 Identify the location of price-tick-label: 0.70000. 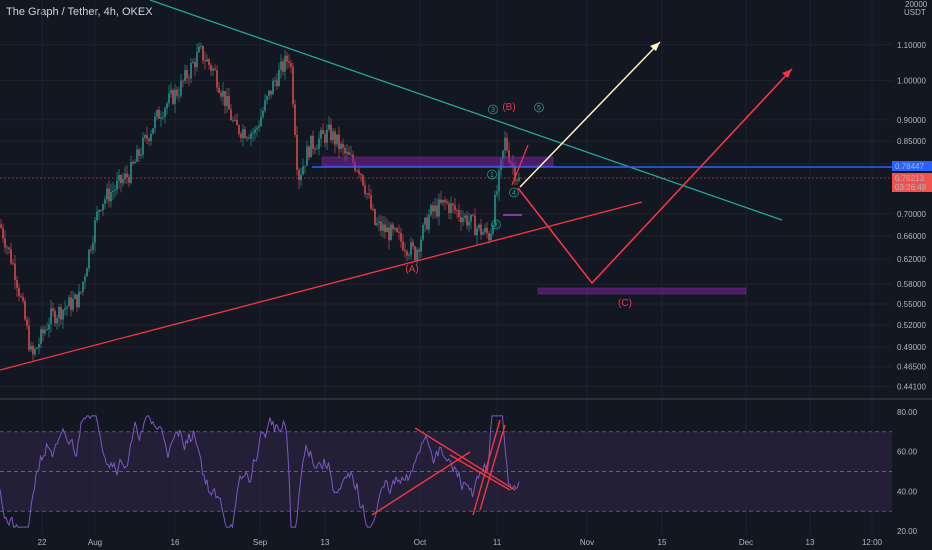
(911, 214).